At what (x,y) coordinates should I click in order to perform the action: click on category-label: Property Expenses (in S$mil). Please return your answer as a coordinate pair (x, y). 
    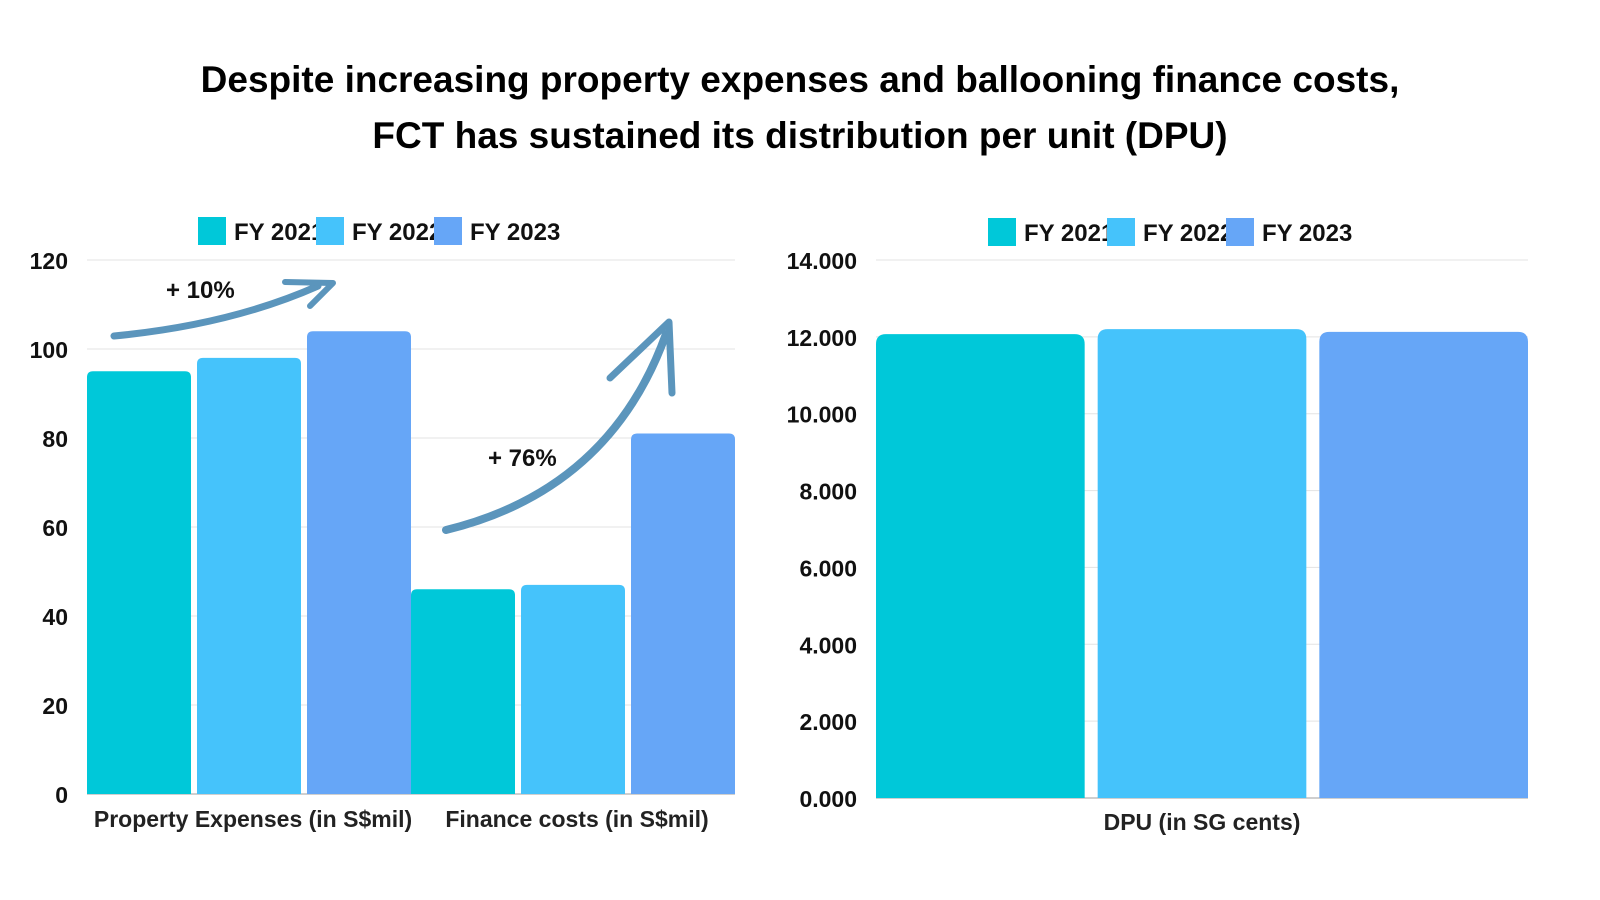
    Looking at the image, I should click on (253, 819).